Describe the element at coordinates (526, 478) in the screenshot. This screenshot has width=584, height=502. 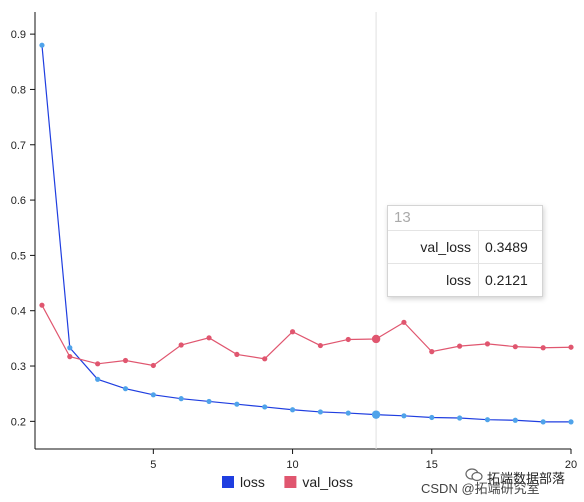
I see `watermark-badge: 拓端数据部落` at that location.